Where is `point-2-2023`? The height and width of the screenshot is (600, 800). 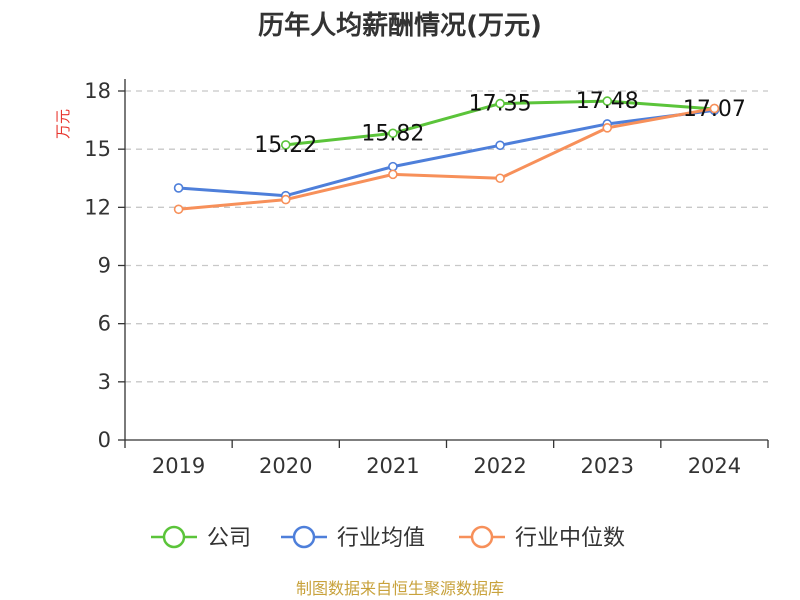 point-2-2023 is located at coordinates (607, 128).